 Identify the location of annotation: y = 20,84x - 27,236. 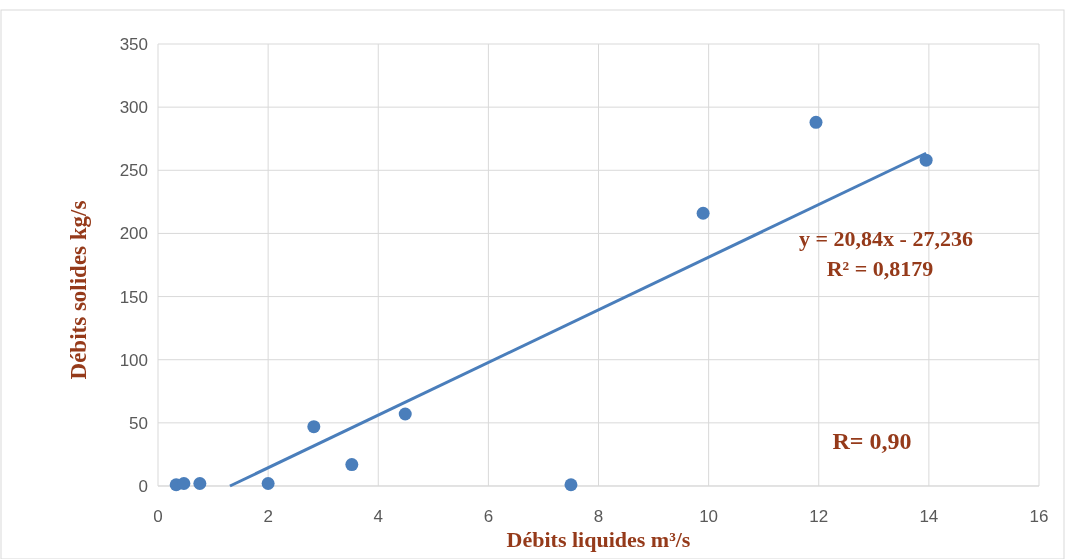
(886, 238).